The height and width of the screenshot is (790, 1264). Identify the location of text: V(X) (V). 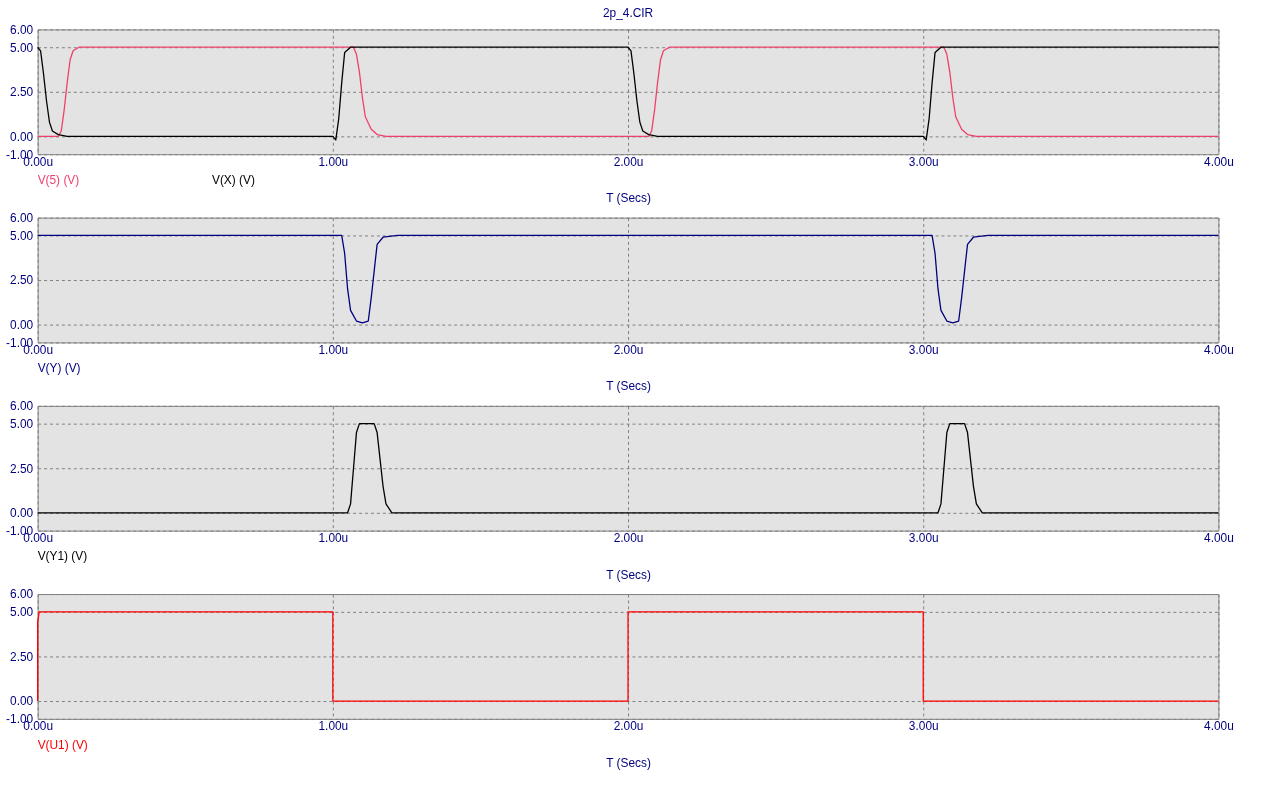
(233, 179).